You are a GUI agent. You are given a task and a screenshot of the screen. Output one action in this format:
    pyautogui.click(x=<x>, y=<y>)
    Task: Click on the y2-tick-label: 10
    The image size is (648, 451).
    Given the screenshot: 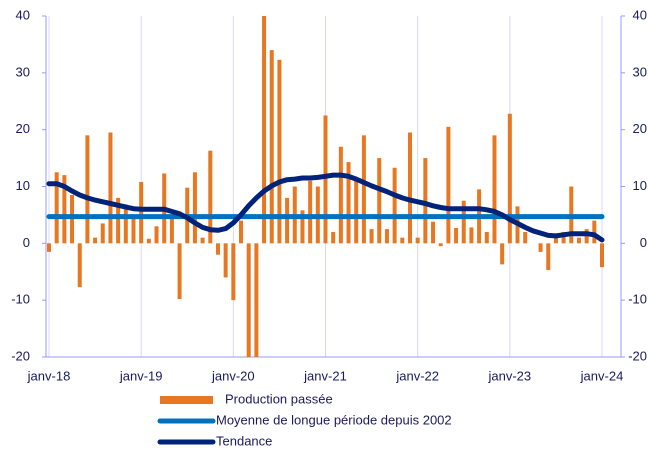 What is the action you would take?
    pyautogui.click(x=640, y=185)
    